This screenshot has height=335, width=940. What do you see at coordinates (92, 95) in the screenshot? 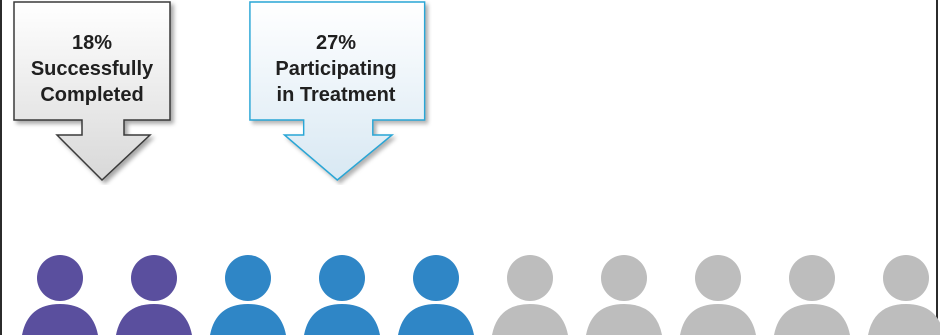
I see `callout-label-line: Completed` at bounding box center [92, 95].